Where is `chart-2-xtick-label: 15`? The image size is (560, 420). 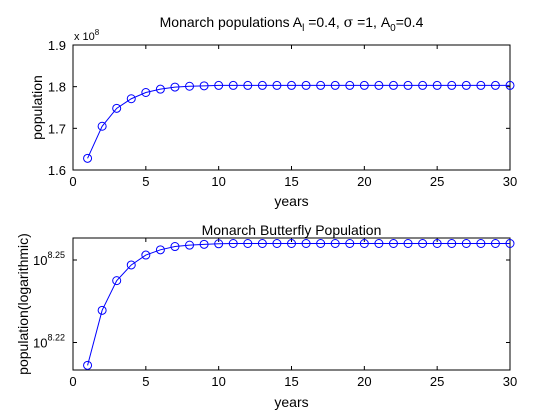
chart-2-xtick-label: 15 is located at coordinates (291, 381).